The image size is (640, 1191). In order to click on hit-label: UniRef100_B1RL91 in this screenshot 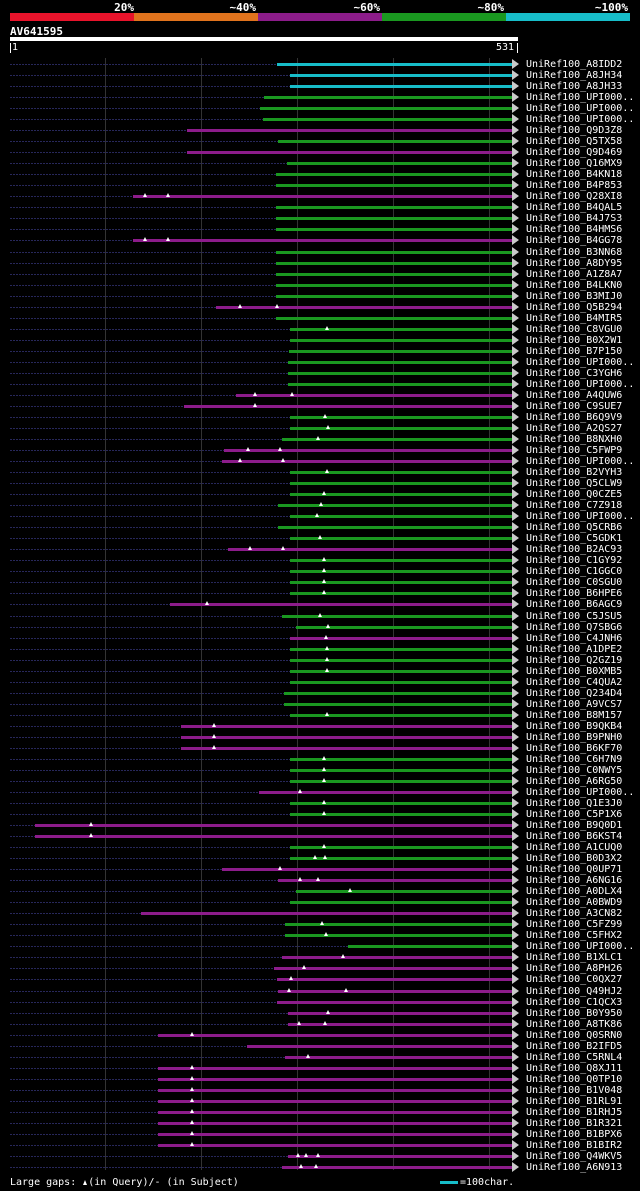, I will do `click(574, 1101)`.